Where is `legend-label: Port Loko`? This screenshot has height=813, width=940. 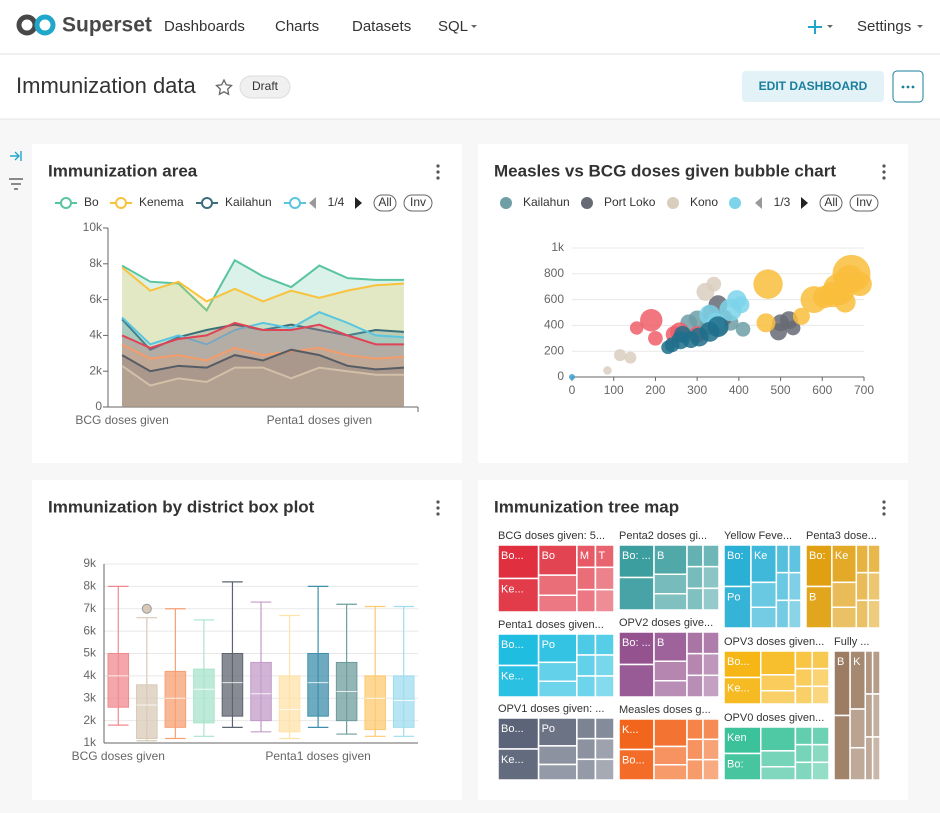 legend-label: Port Loko is located at coordinates (630, 202).